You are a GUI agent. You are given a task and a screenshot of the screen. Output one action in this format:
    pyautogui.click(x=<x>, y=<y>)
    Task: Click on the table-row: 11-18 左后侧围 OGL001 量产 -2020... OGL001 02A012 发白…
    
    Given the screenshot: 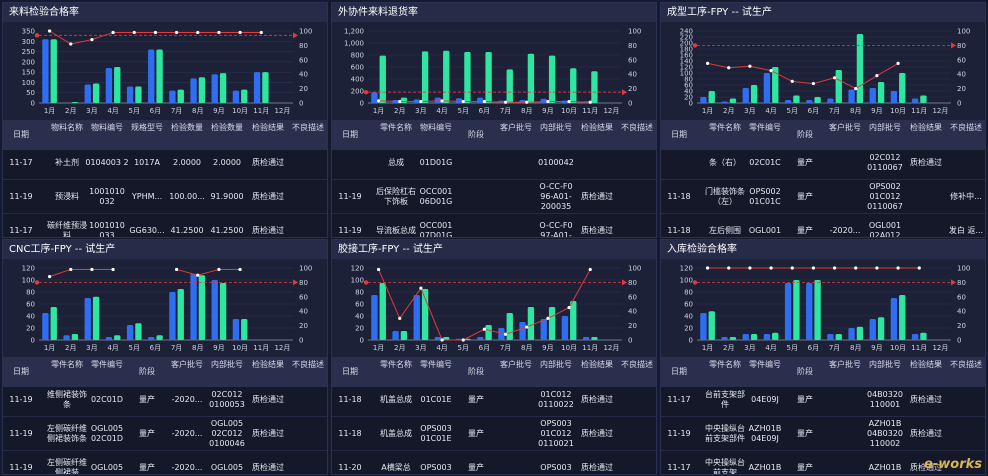 What is the action you would take?
    pyautogui.click(x=823, y=225)
    